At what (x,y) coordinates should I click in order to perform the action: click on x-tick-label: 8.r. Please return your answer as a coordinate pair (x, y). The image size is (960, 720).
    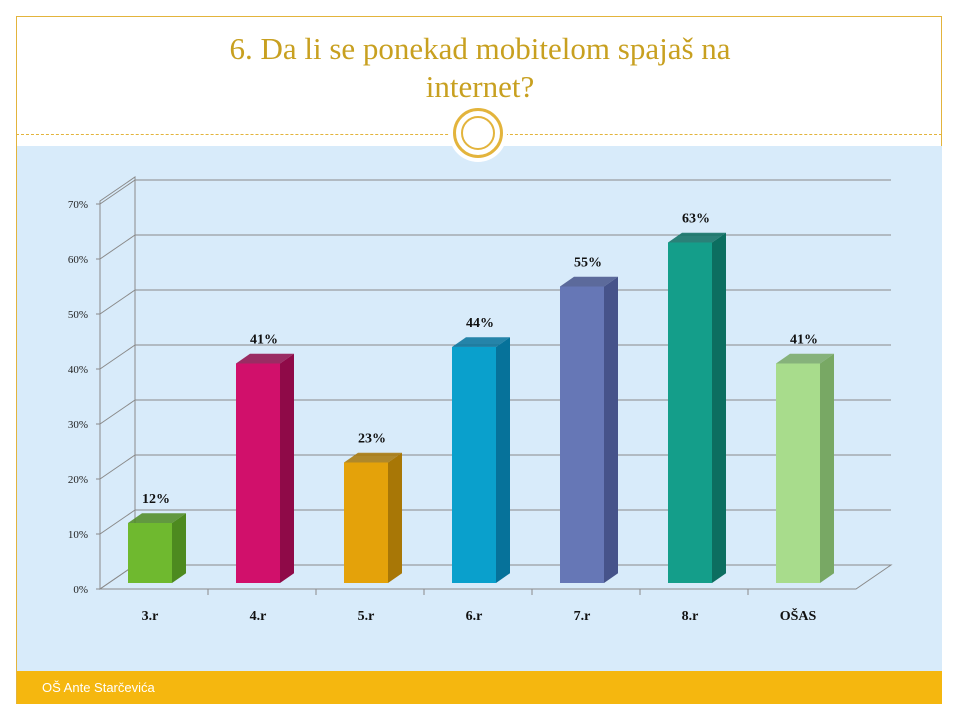
    Looking at the image, I should click on (690, 616).